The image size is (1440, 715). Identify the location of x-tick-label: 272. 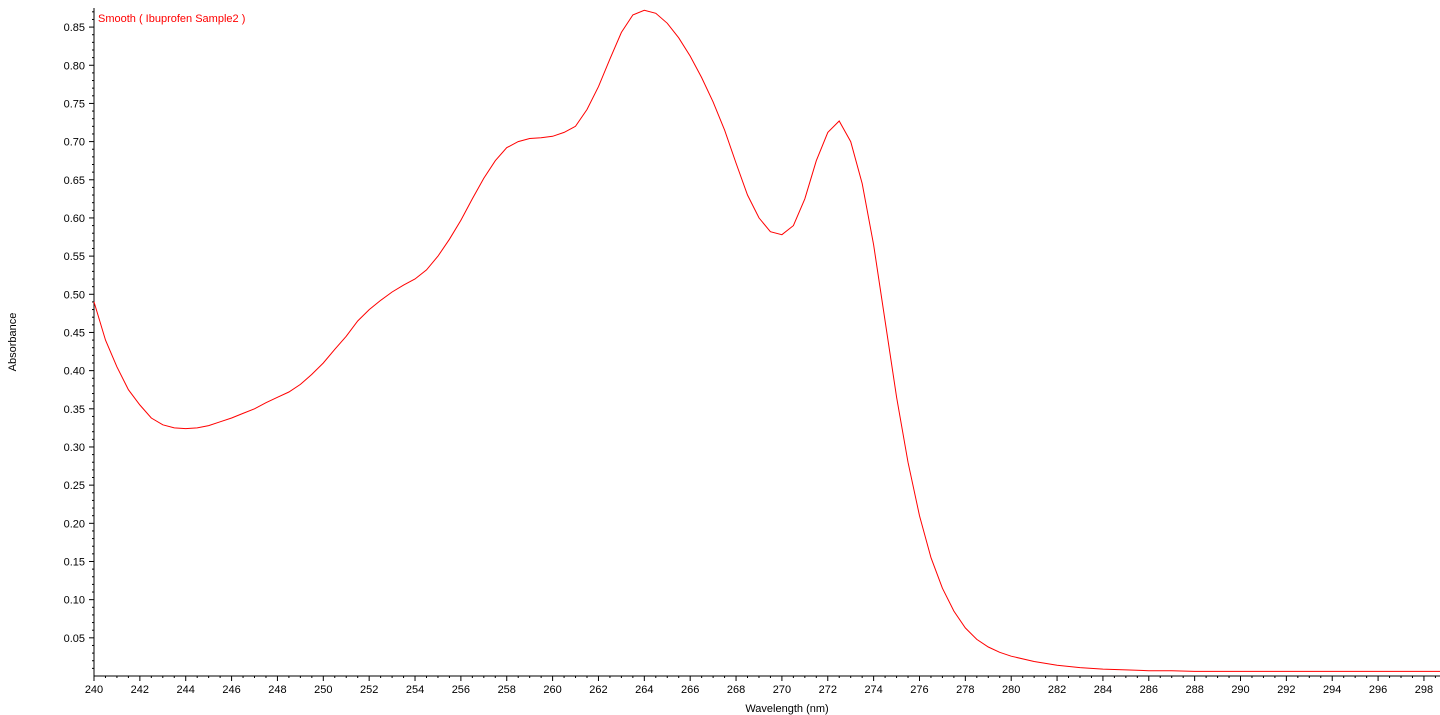
(828, 690).